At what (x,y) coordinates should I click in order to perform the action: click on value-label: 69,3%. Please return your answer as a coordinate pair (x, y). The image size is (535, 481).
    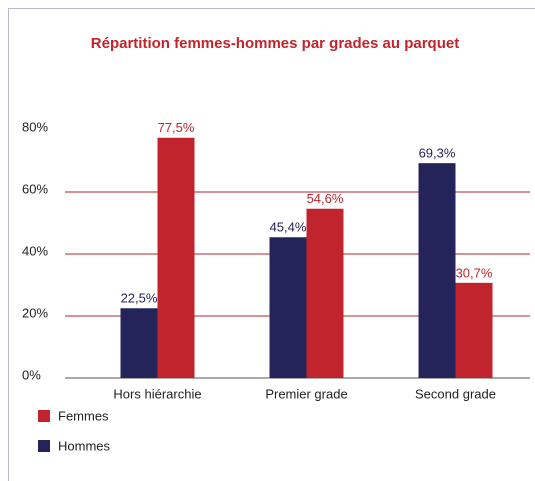
    Looking at the image, I should click on (437, 153).